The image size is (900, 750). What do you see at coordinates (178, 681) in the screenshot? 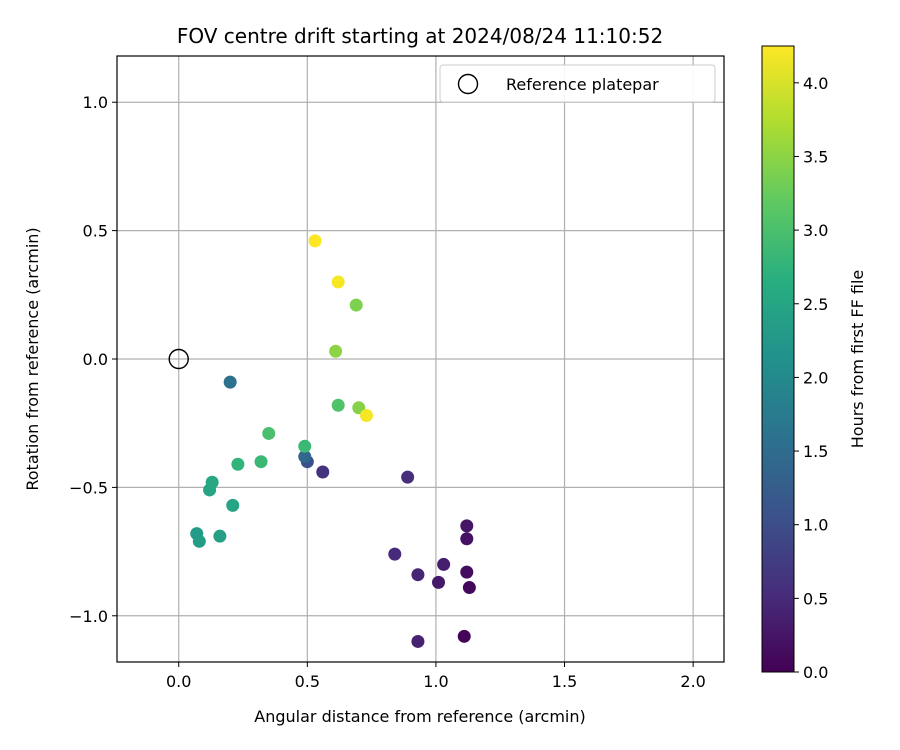
I see `x-tick-label: 0.0` at bounding box center [178, 681].